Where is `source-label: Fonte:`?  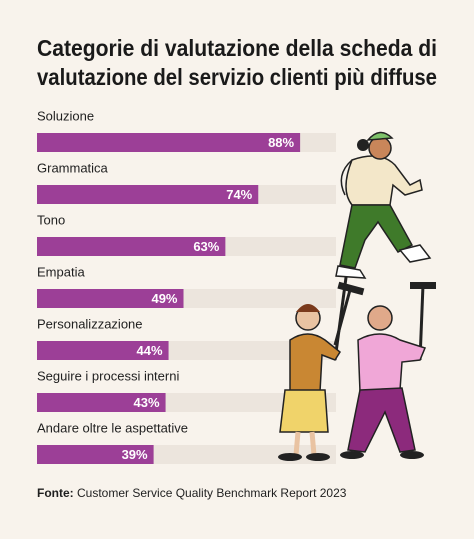
source-label: Fonte: is located at coordinates (55, 493).